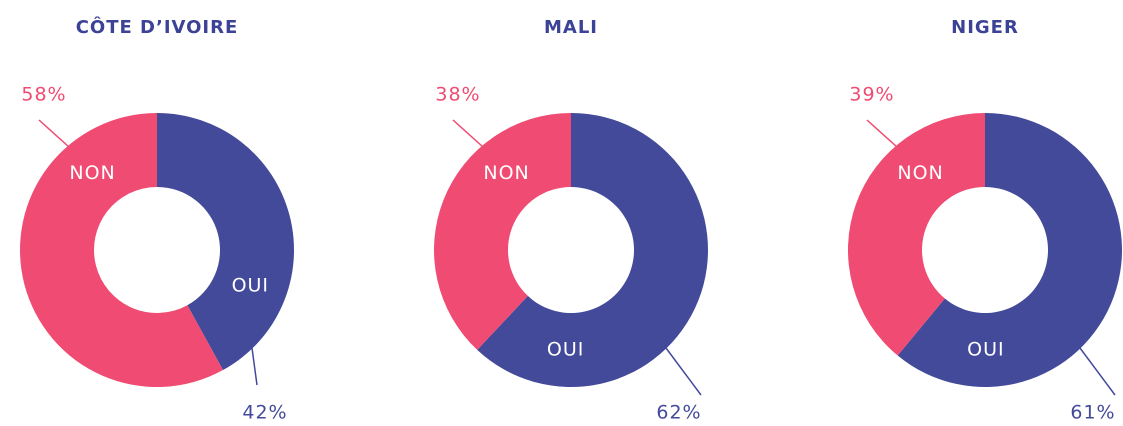  Describe the element at coordinates (157, 27) in the screenshot. I see `chart-title: CÔTE D’IVOIRE` at that location.